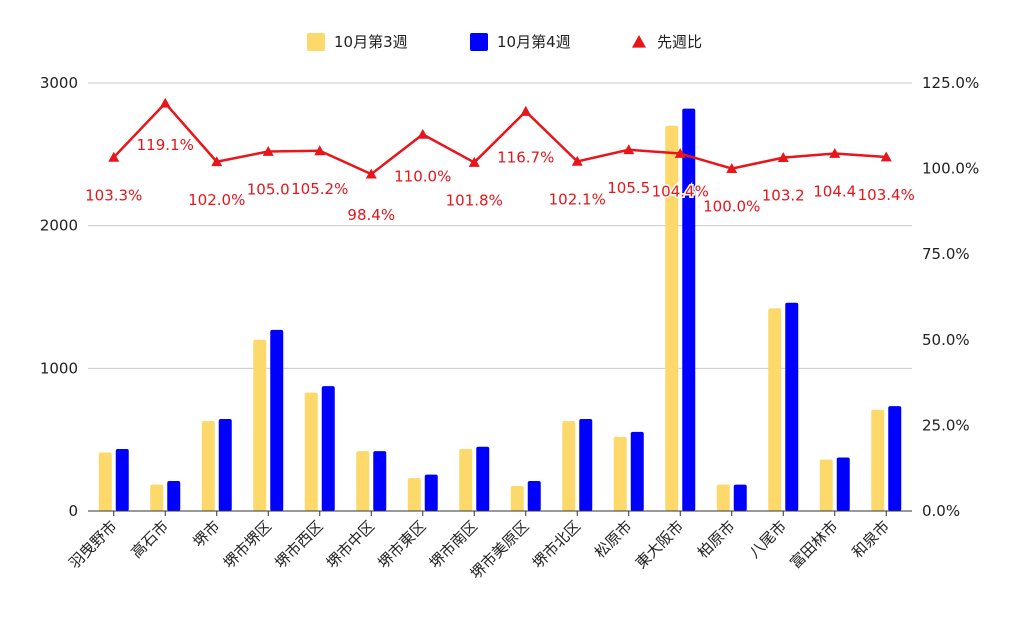 The image size is (1024, 633). What do you see at coordinates (401, 544) in the screenshot?
I see `x-category-label: 堺市東区` at bounding box center [401, 544].